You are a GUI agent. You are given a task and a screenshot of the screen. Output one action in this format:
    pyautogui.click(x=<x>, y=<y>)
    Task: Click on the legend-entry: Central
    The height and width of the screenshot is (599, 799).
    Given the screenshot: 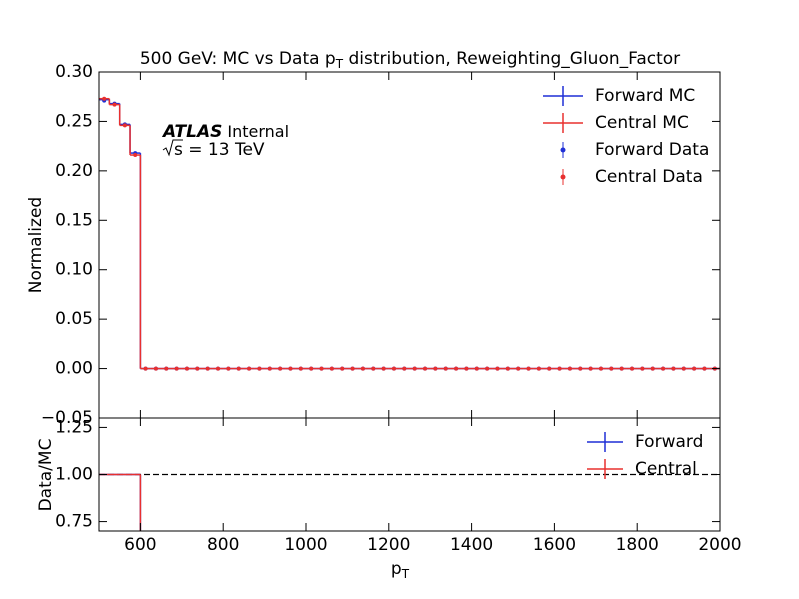 What is the action you would take?
    pyautogui.click(x=642, y=469)
    